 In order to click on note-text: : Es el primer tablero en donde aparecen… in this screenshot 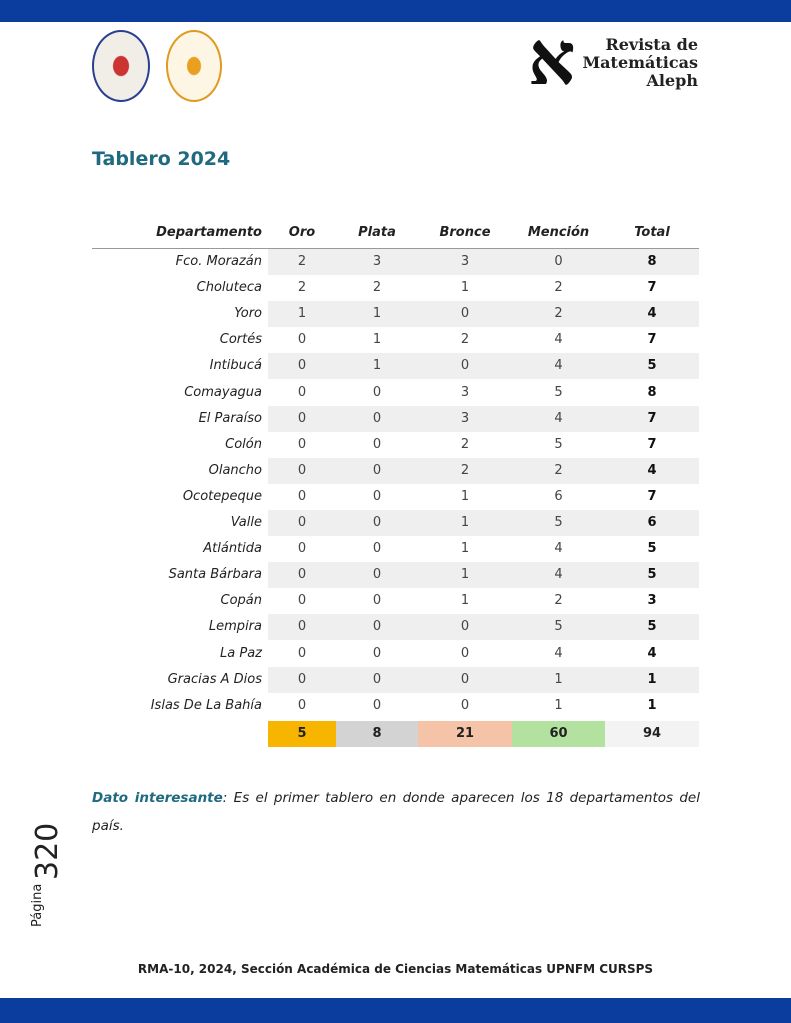, I will do `click(396, 812)`.